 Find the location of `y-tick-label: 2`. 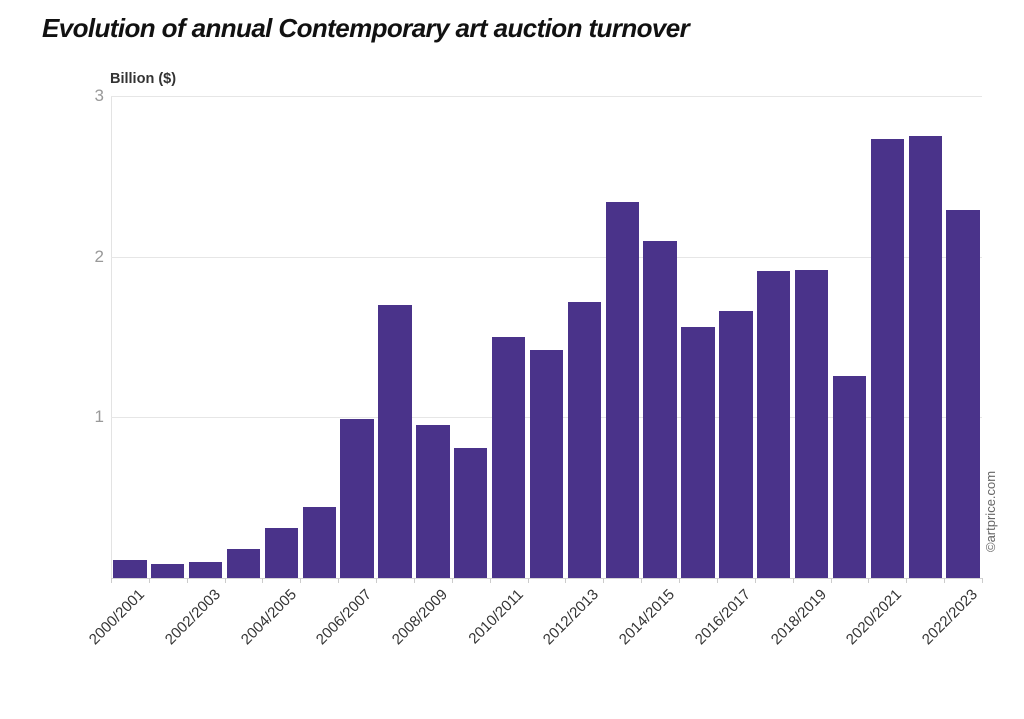

y-tick-label: 2 is located at coordinates (99, 256).